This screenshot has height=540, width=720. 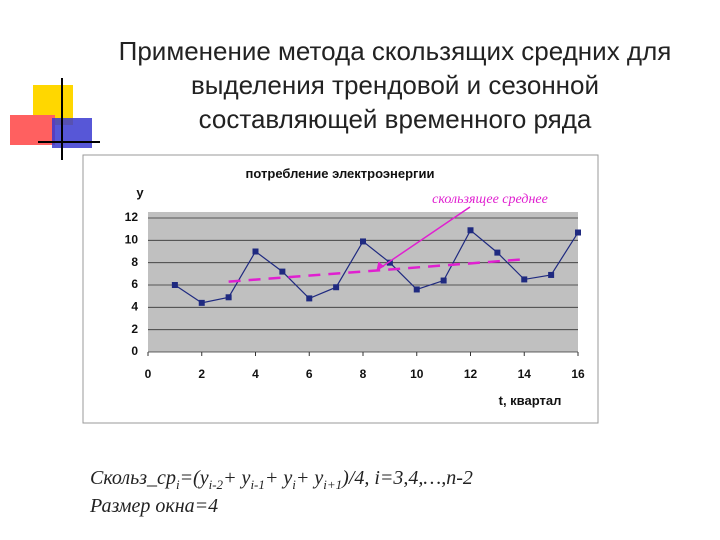 What do you see at coordinates (578, 374) in the screenshot?
I see `x-tick-label: 16` at bounding box center [578, 374].